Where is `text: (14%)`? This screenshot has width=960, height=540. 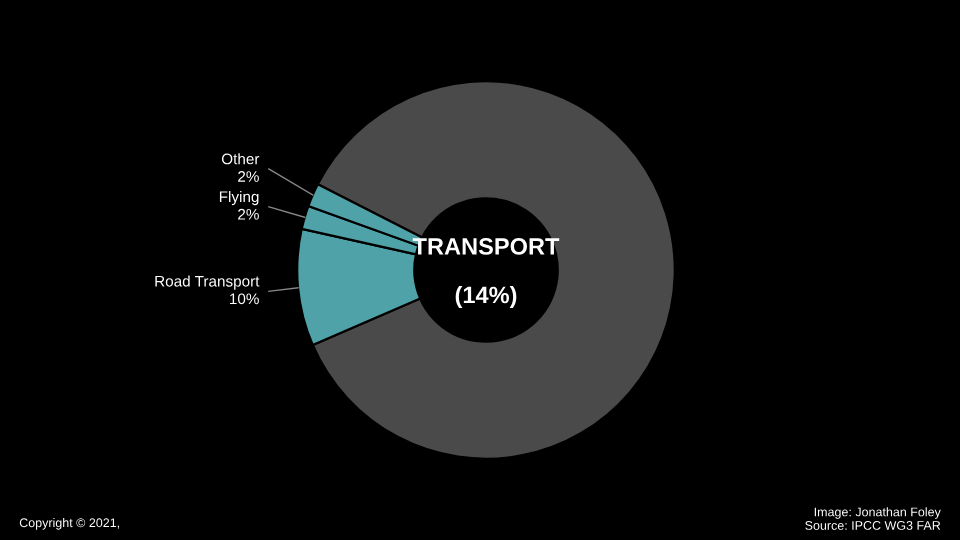 text: (14%) is located at coordinates (486, 297).